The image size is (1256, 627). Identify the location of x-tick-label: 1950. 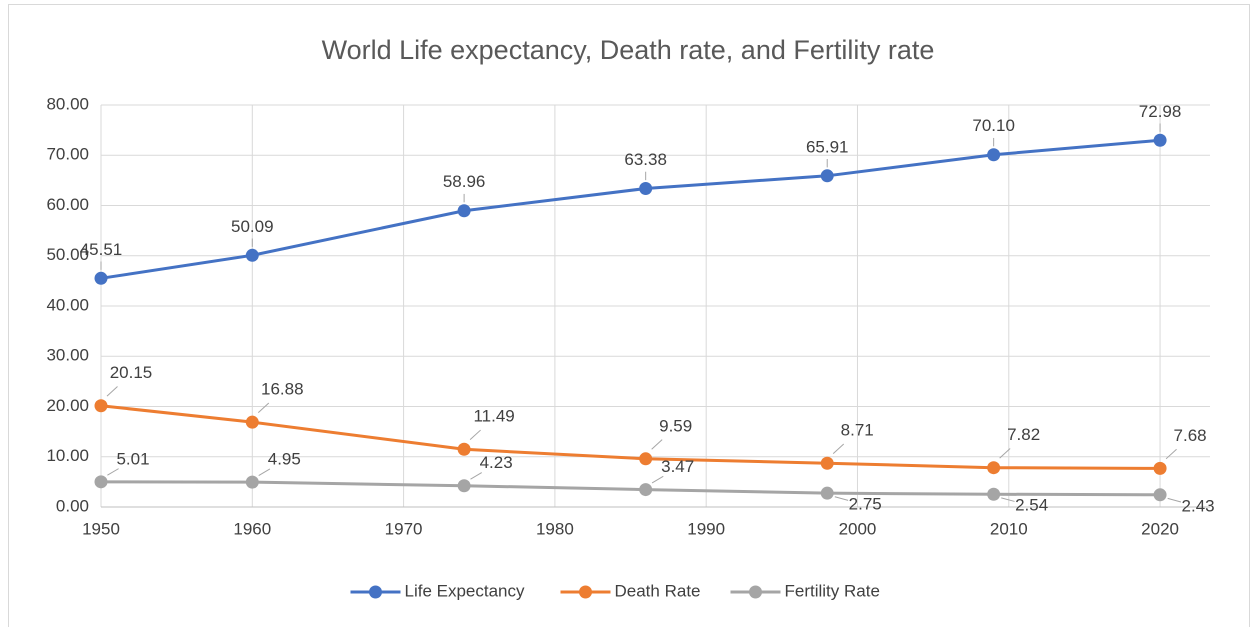
(101, 528).